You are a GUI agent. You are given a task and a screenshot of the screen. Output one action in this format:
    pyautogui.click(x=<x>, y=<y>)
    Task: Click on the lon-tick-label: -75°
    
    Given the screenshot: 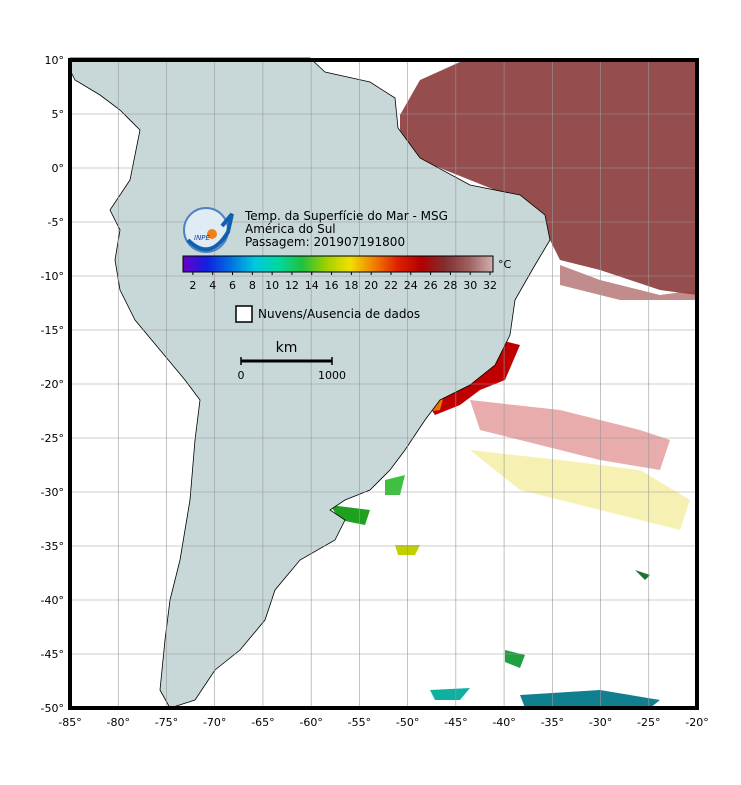 What is the action you would take?
    pyautogui.click(x=166, y=722)
    